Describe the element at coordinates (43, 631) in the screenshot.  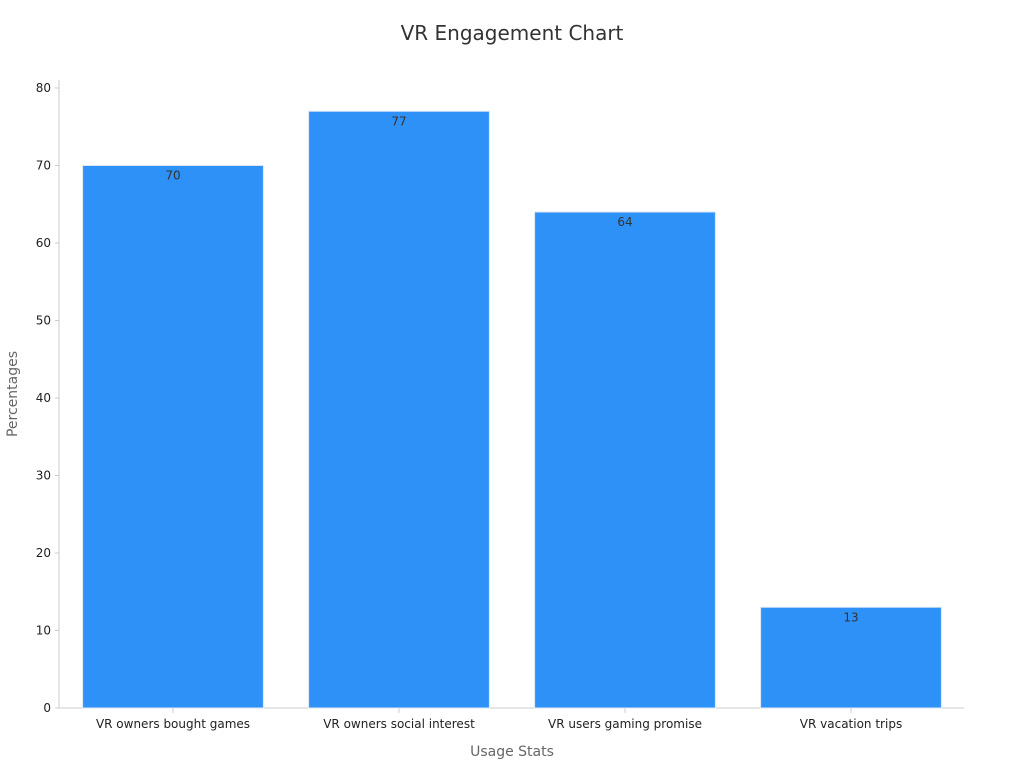
I see `y-tick-label: 10` at that location.